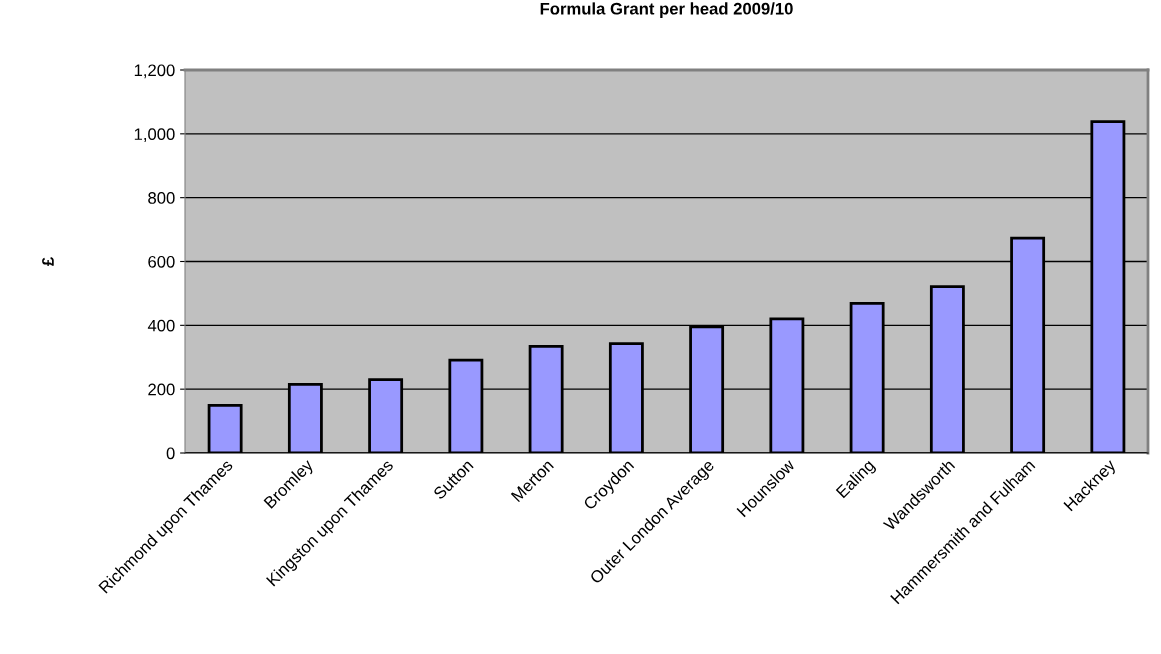  Describe the element at coordinates (161, 261) in the screenshot. I see `y-tick-label: 600` at that location.